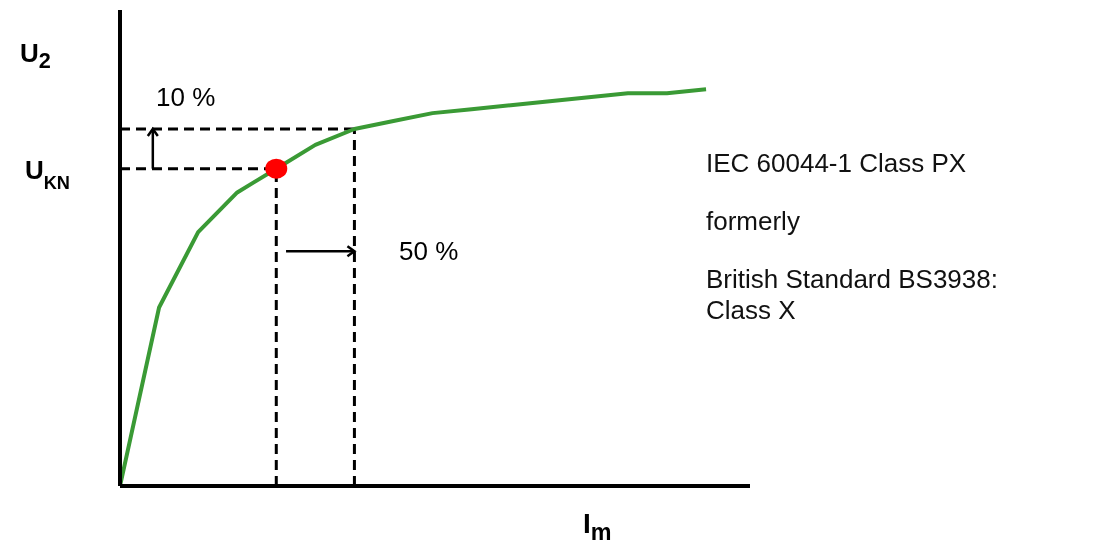  Describe the element at coordinates (597, 527) in the screenshot. I see `x-axis-title: I$_{m}$` at that location.